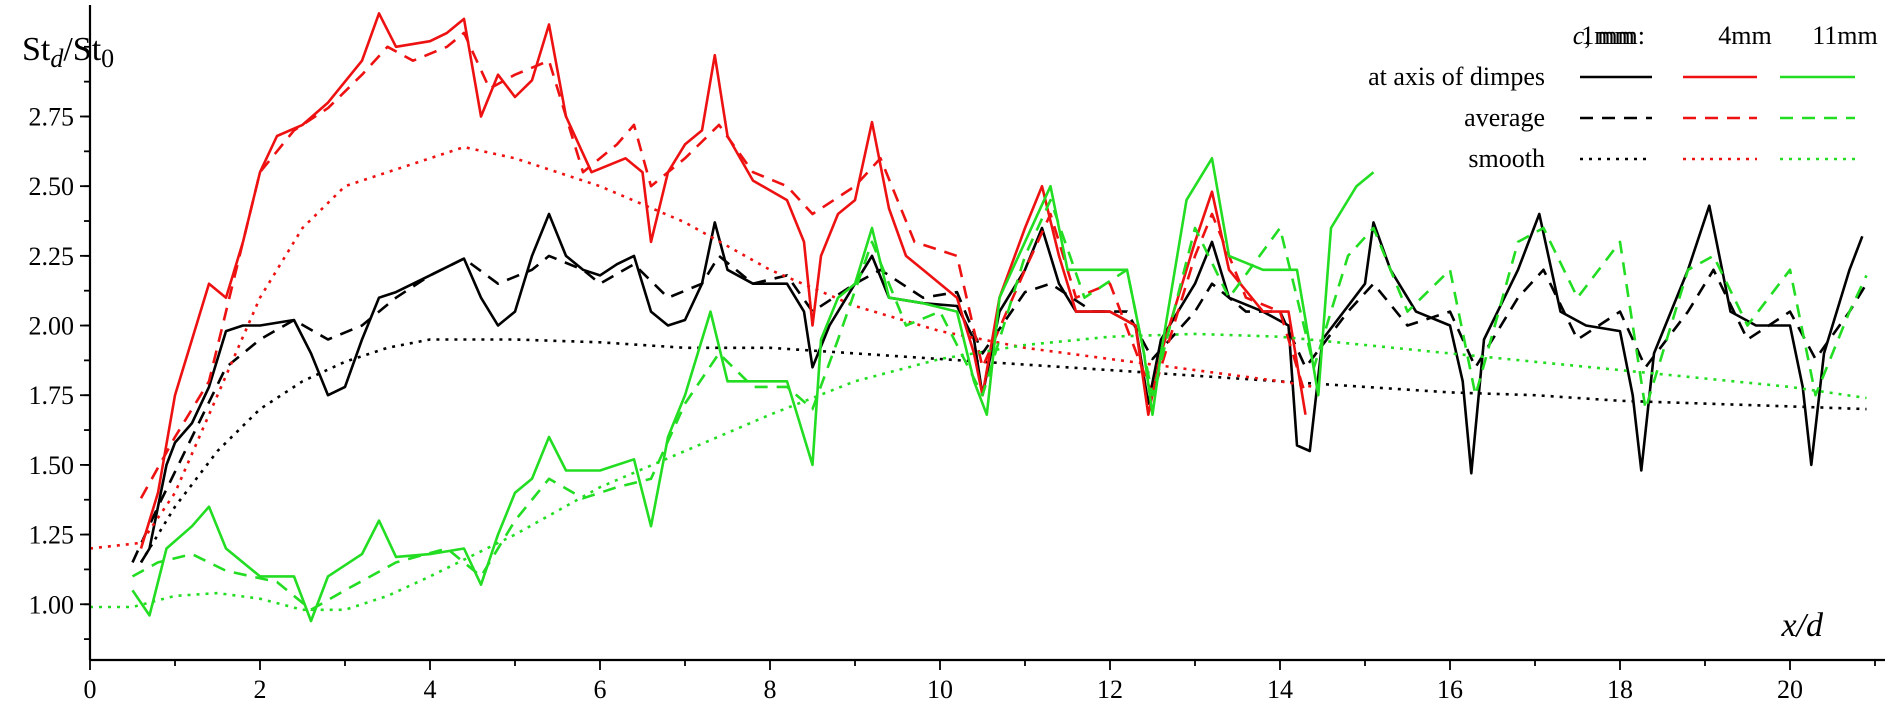 The image size is (1890, 708). I want to click on y-tick-label: 1.25, so click(52, 535).